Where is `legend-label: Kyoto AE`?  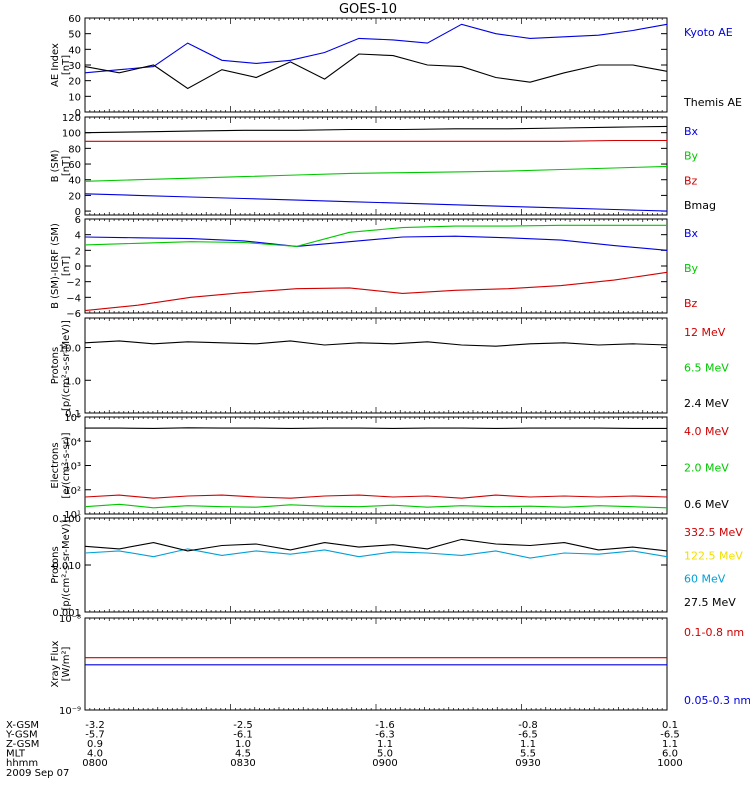
legend-label: Kyoto AE is located at coordinates (708, 32).